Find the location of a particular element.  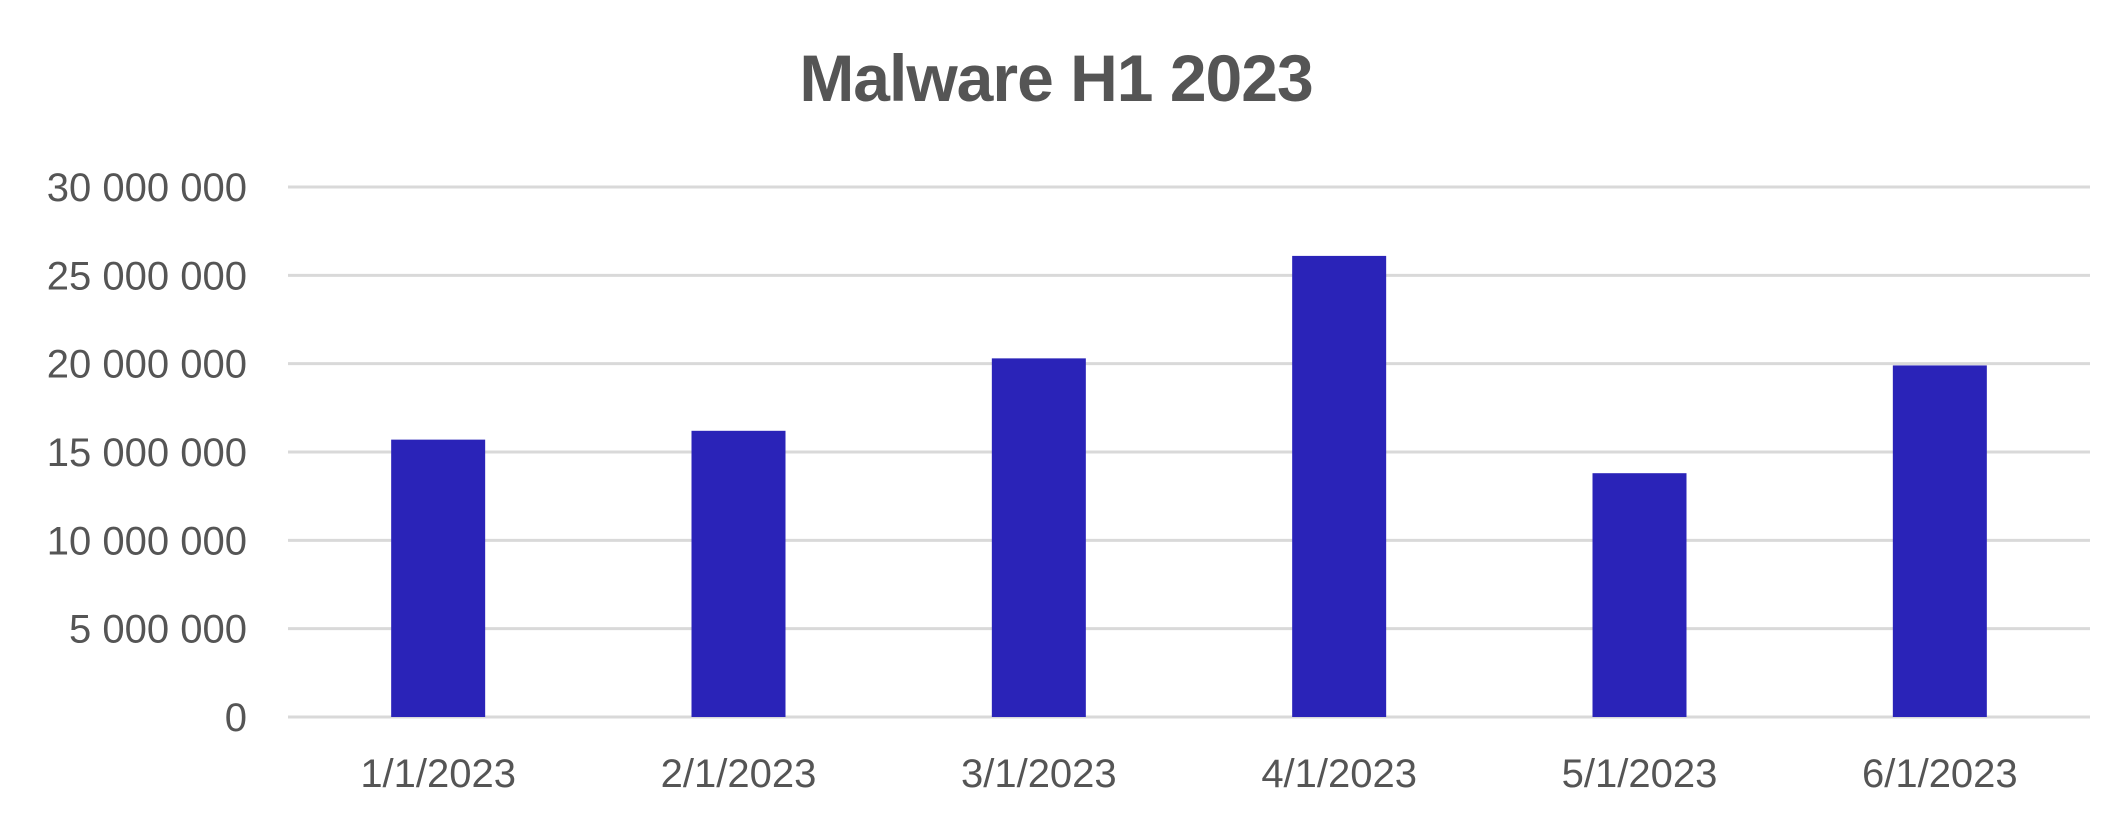

y-tick-label: 15 000 000 is located at coordinates (147, 453).